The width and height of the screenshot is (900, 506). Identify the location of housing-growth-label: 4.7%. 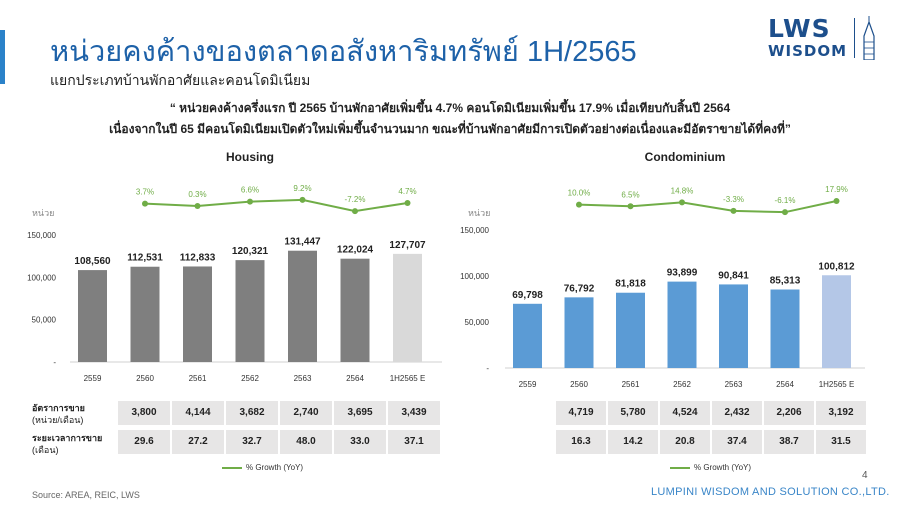
(407, 191).